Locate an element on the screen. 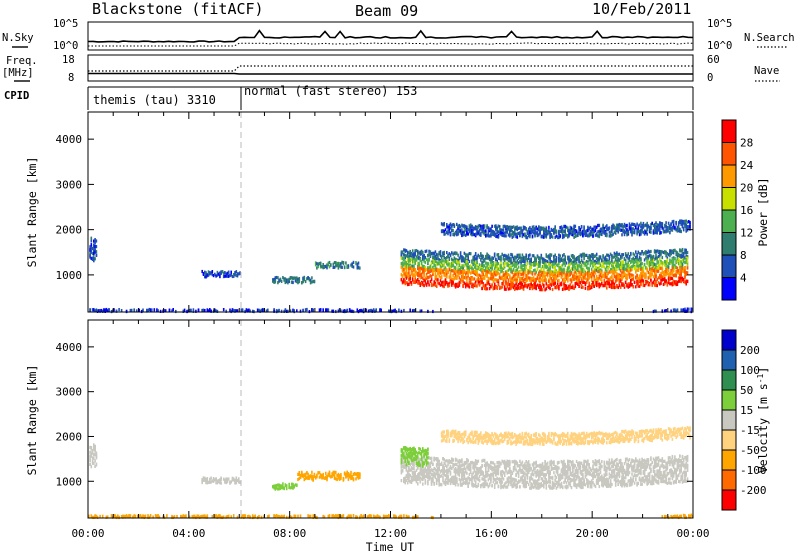 This screenshot has height=554, width=800. nsearch-label: N.Search is located at coordinates (769, 38).